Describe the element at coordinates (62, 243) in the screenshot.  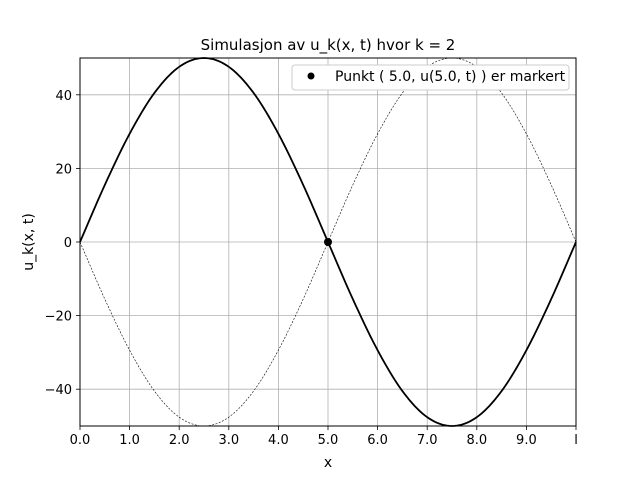
I see `y-axis-ticks: 40 20 0 −20 −40` at that location.